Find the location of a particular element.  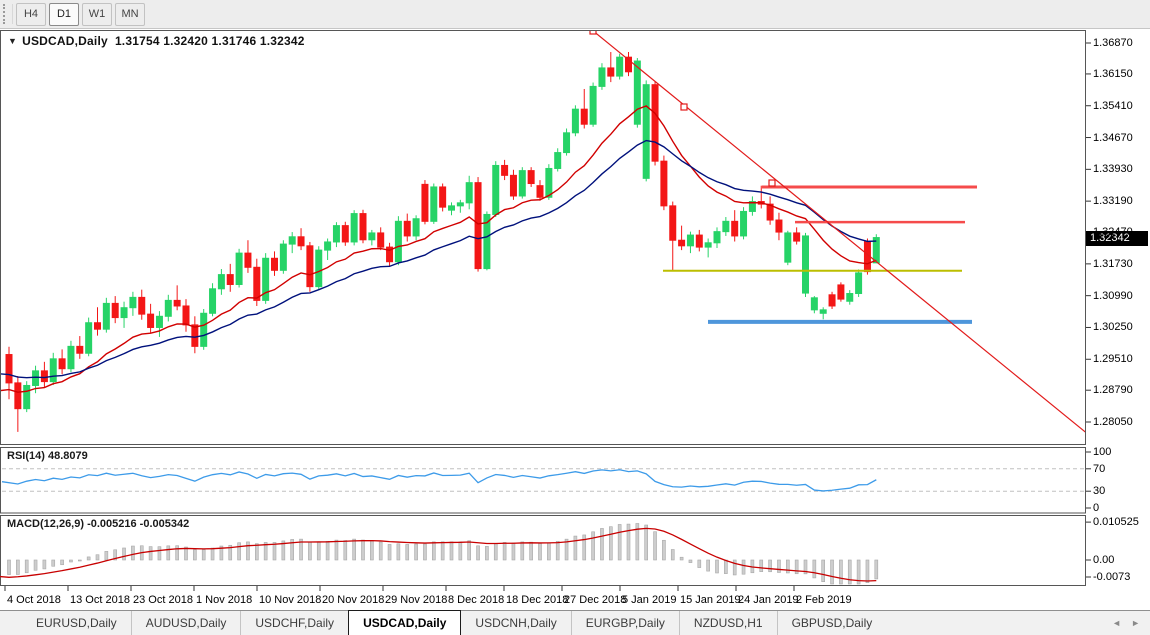

timeframe-button-h4: H4 is located at coordinates (31, 14).